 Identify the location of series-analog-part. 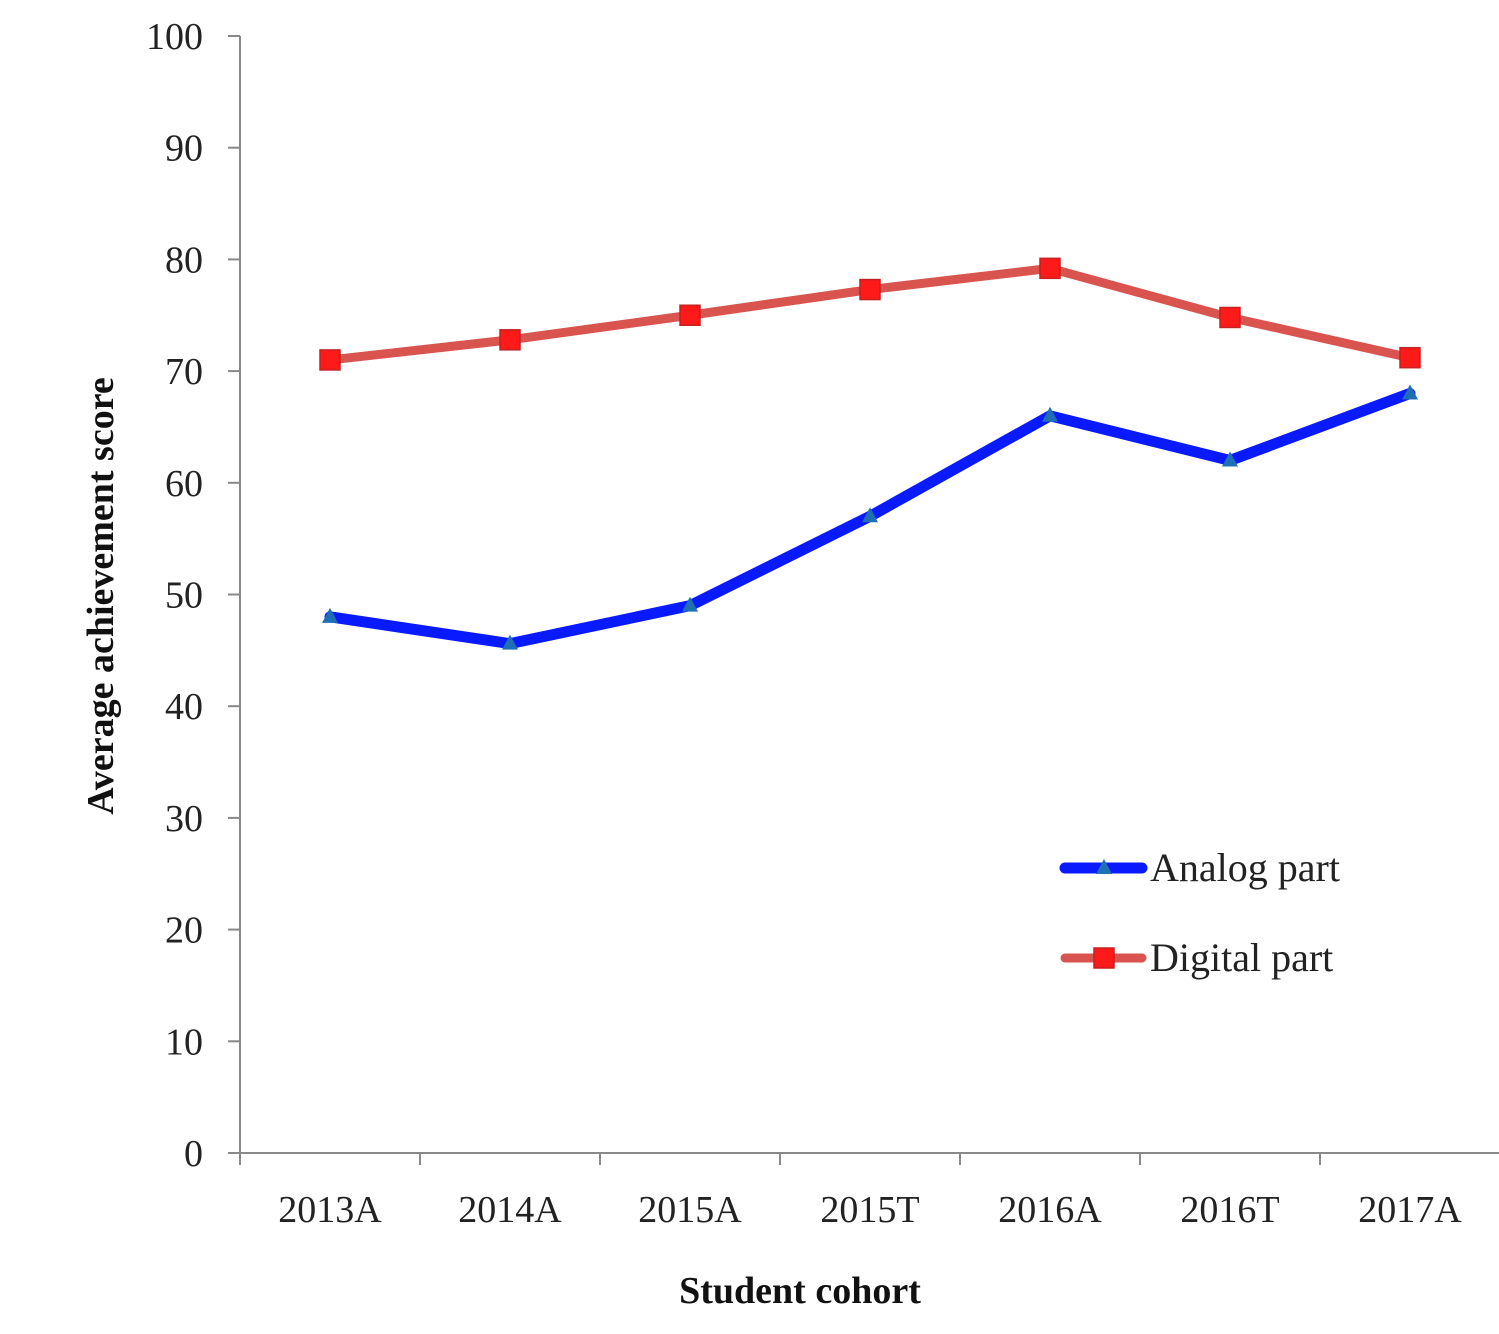
(870, 517).